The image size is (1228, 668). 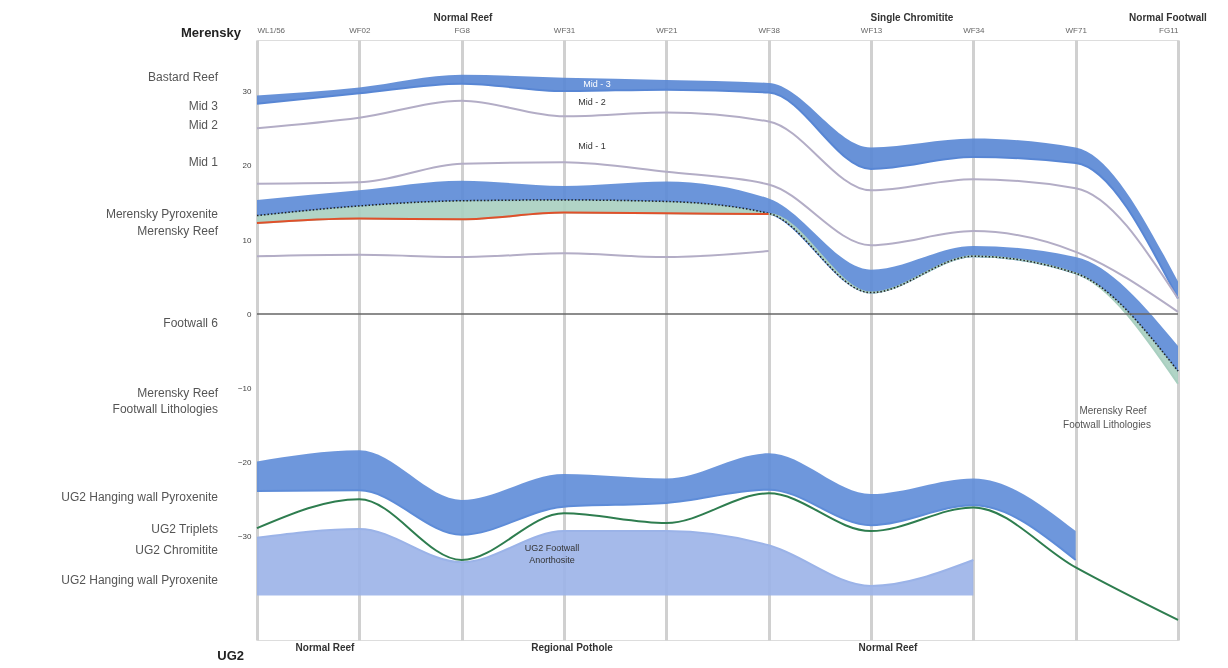 I want to click on text: Merensky, so click(x=211, y=32).